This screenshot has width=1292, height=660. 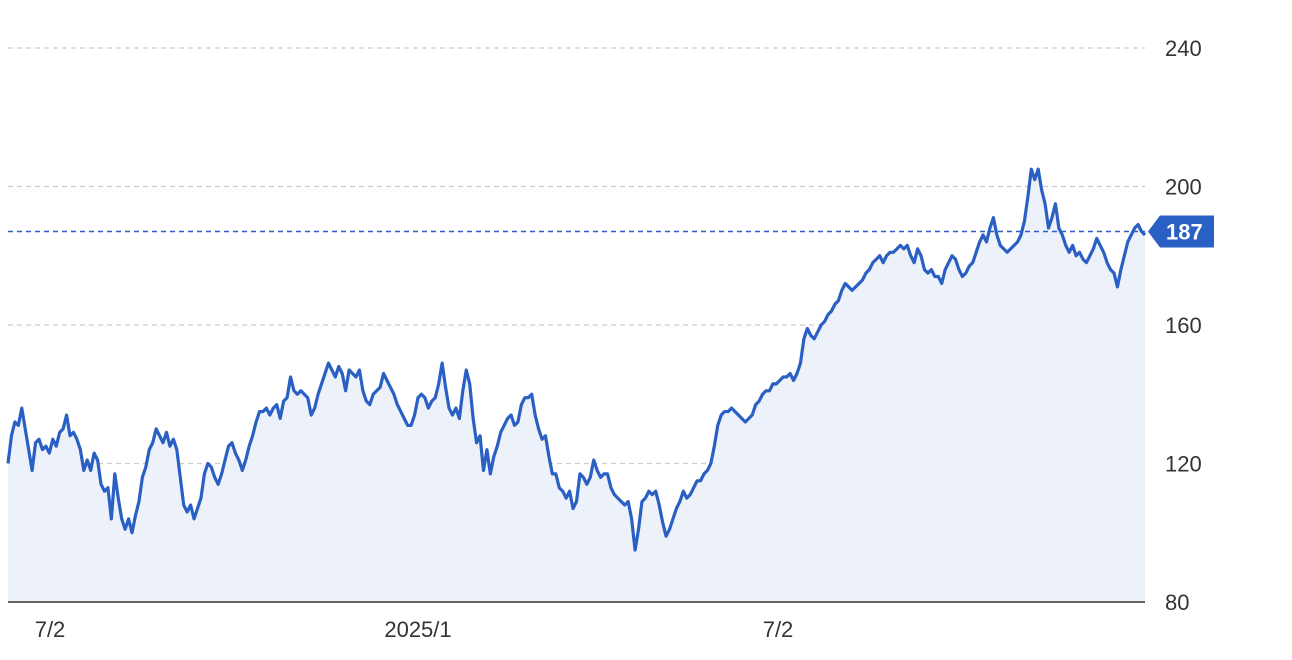 I want to click on current-value-badge, so click(x=1181, y=231).